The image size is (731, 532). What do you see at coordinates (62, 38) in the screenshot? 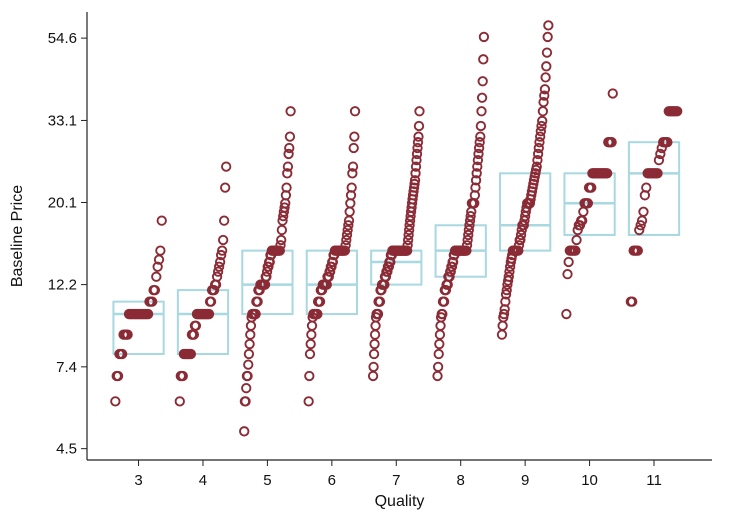
I see `y-tick-label: 54.6` at bounding box center [62, 38].